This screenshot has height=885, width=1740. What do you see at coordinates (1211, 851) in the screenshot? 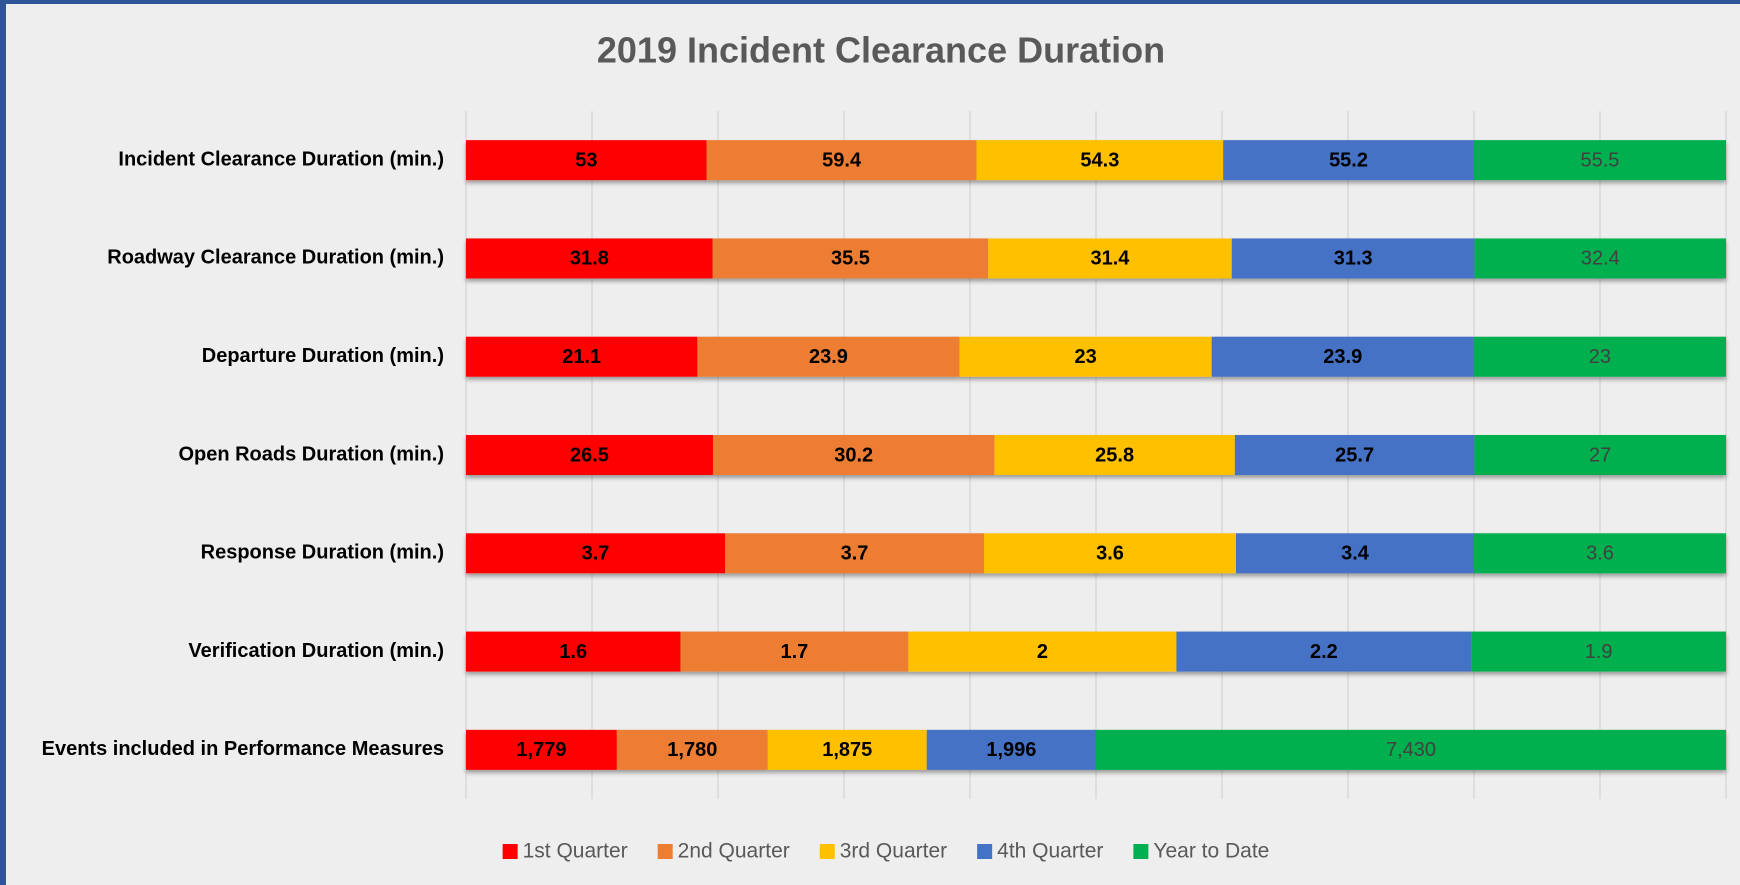
I see `legend-label: Year to Date` at bounding box center [1211, 851].